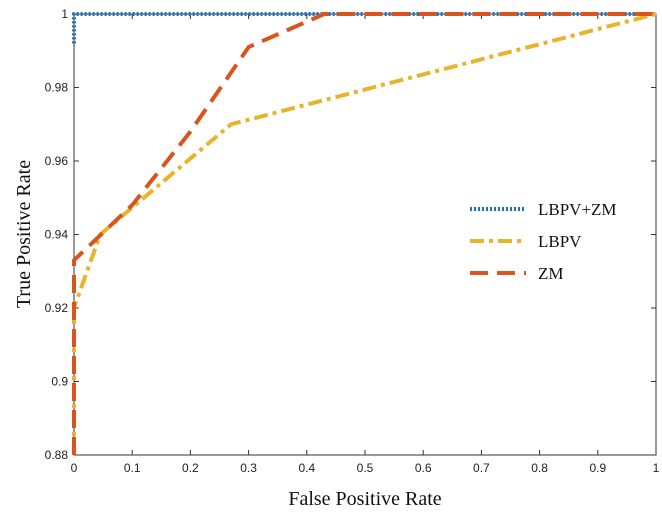 The height and width of the screenshot is (518, 662). What do you see at coordinates (423, 468) in the screenshot?
I see `x-tick-label: 0.6` at bounding box center [423, 468].